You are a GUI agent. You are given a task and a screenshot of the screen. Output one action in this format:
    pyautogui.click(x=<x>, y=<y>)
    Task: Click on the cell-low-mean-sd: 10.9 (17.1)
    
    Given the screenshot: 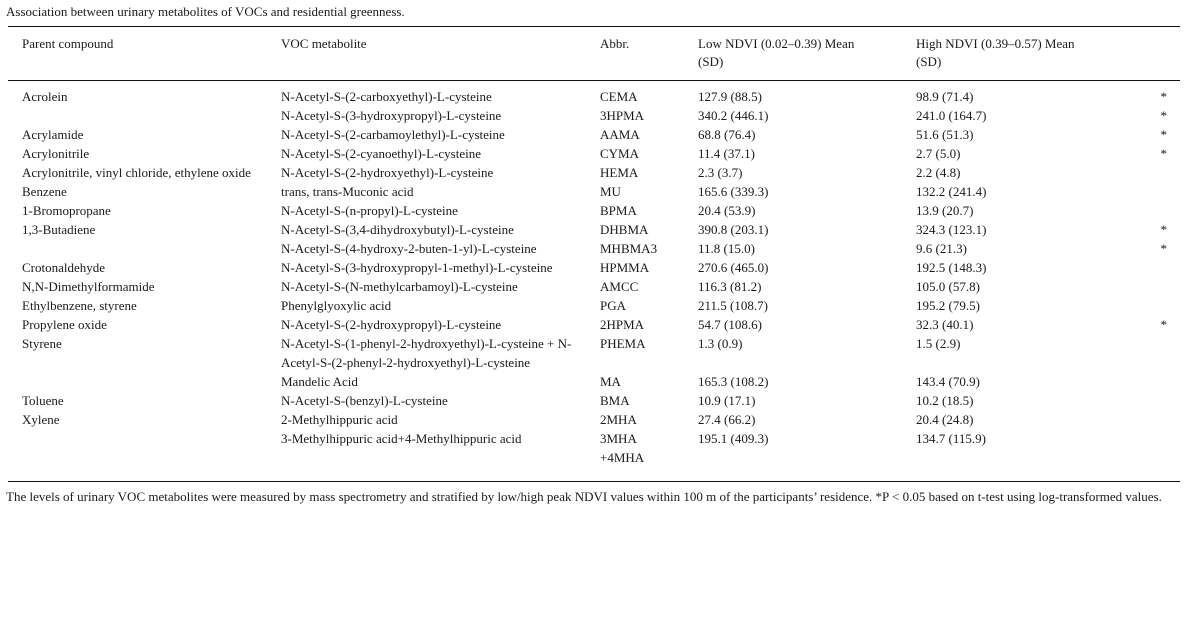 What is the action you would take?
    pyautogui.click(x=727, y=400)
    